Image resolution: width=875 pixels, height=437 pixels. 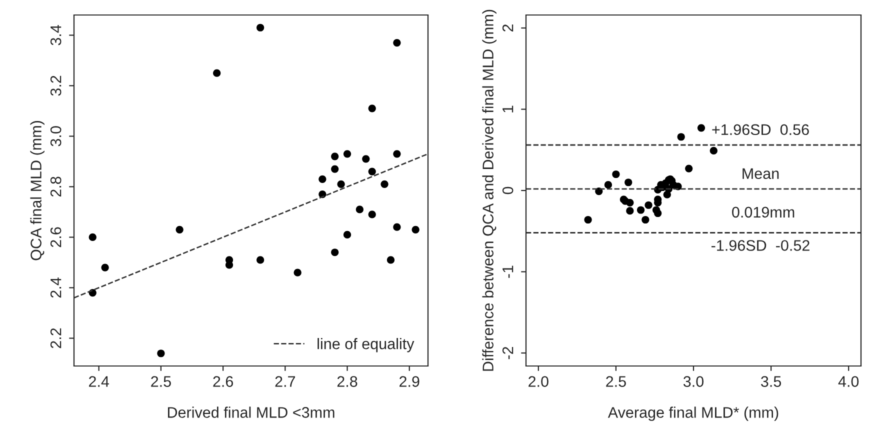 What do you see at coordinates (366, 345) in the screenshot?
I see `legend-label: line of equality` at bounding box center [366, 345].